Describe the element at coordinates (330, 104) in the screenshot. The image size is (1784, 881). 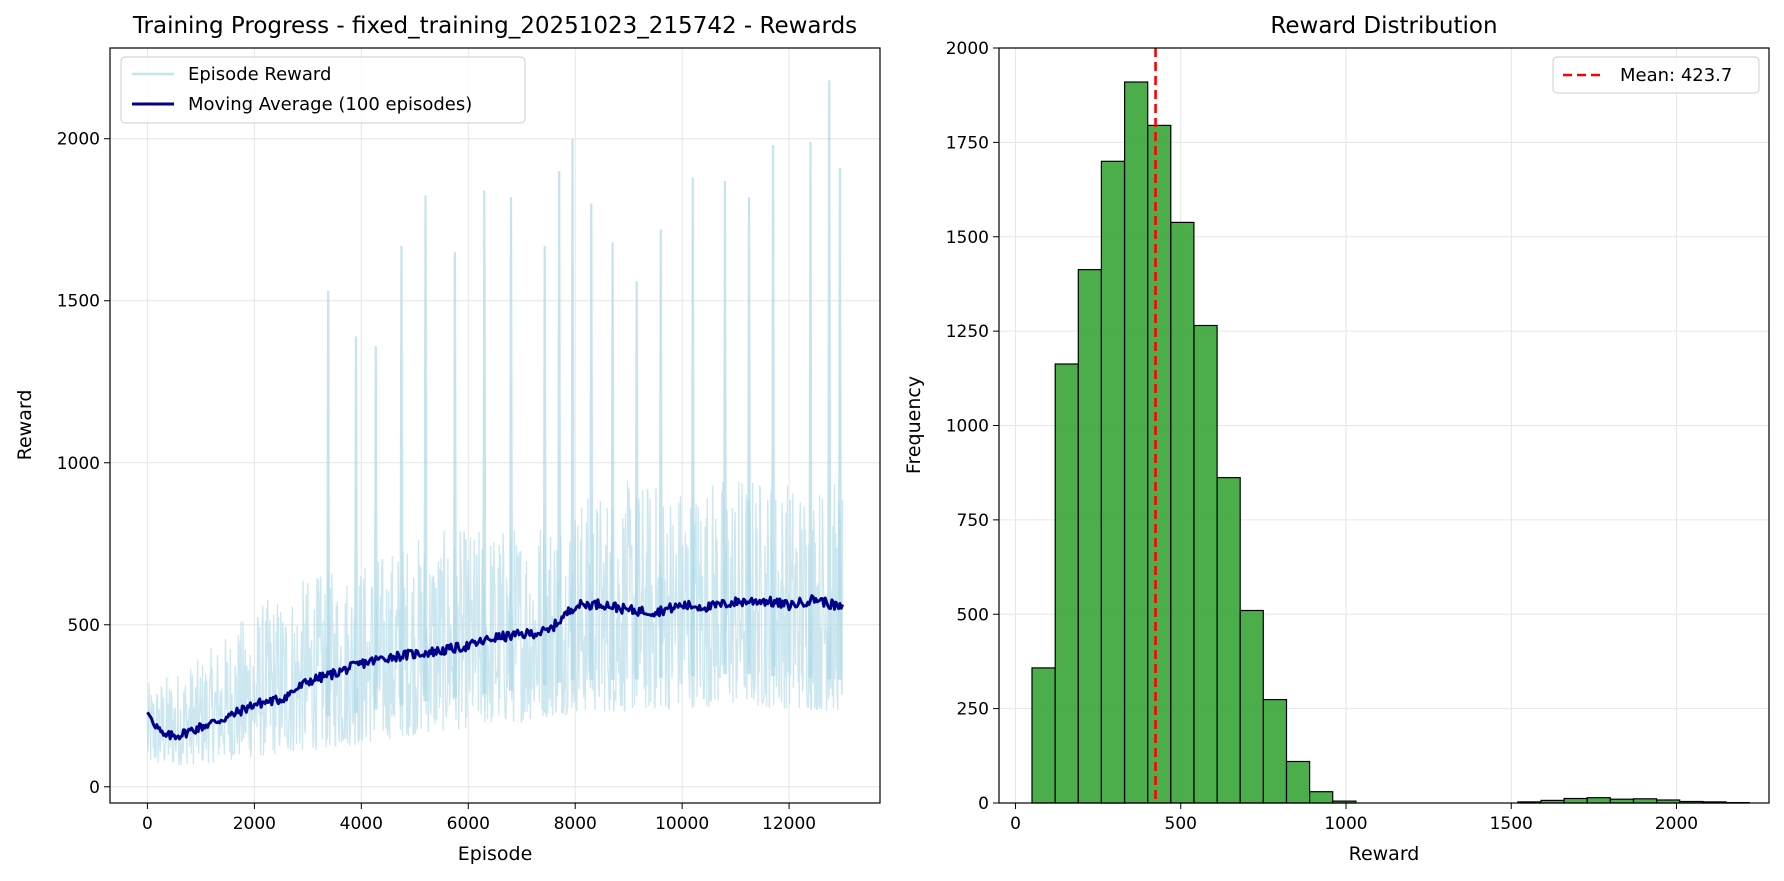
I see `legend-moving-average-label: Moving Average (100 episodes)` at that location.